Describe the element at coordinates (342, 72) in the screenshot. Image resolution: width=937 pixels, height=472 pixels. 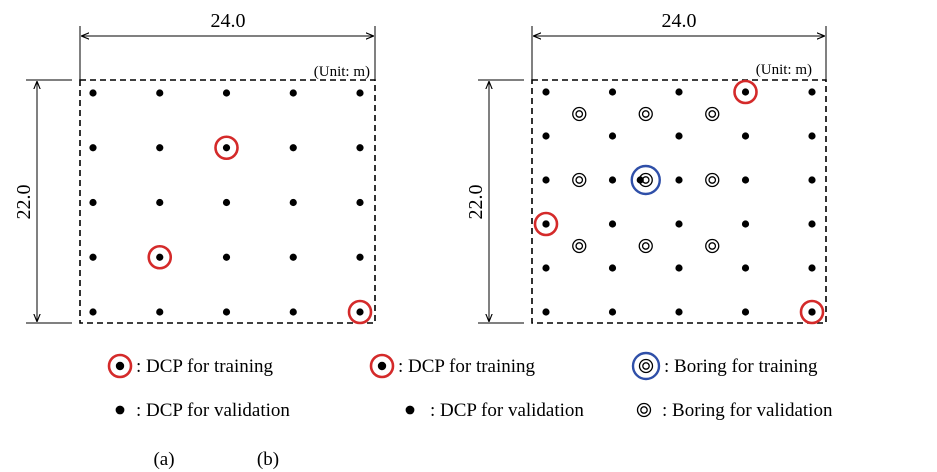
I see `diagram-a-unit-label: (Unit: m)` at that location.